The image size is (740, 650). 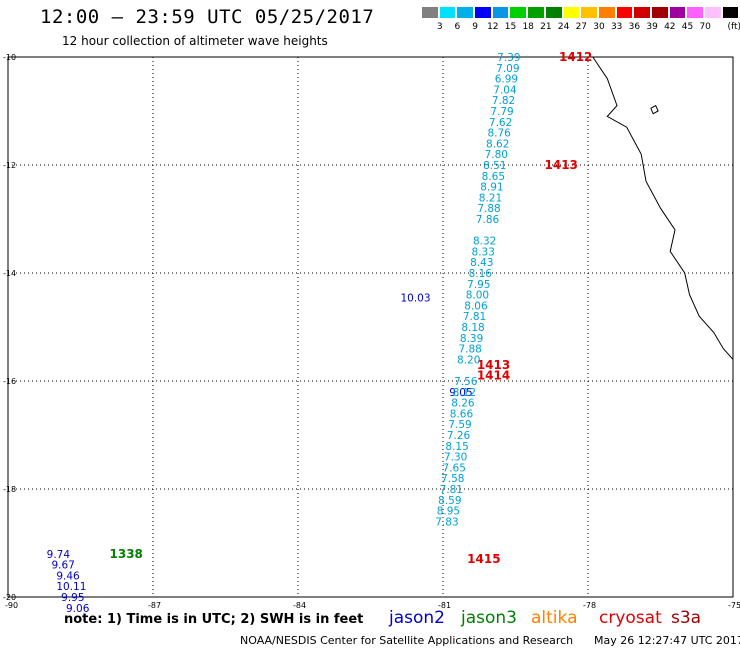 What do you see at coordinates (452, 479) in the screenshot?
I see `swh-value-label: 7.58` at bounding box center [452, 479].